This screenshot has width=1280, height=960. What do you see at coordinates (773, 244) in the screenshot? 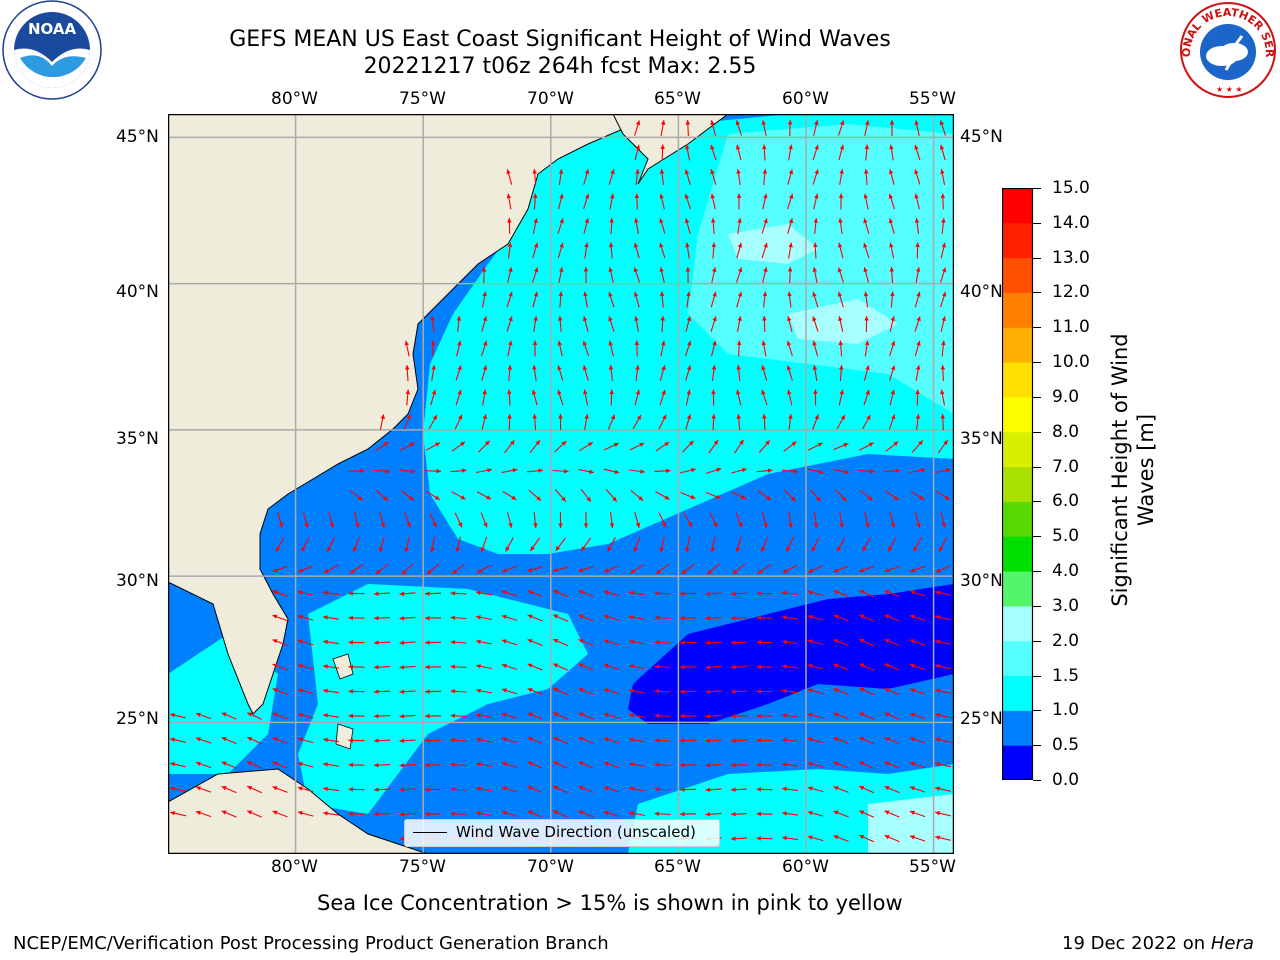
I see `band-2.0-3.0-a` at bounding box center [773, 244].